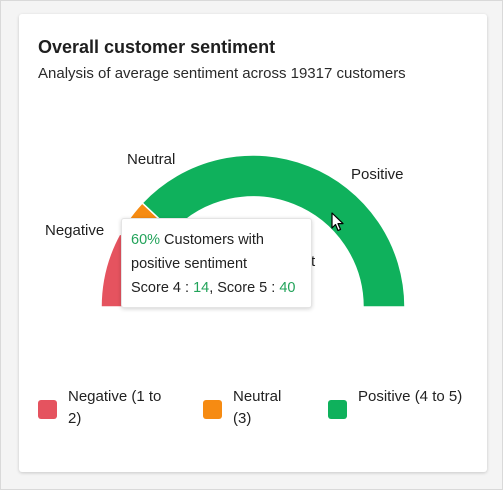  I want to click on mouse-pointer-icon, so click(338, 224).